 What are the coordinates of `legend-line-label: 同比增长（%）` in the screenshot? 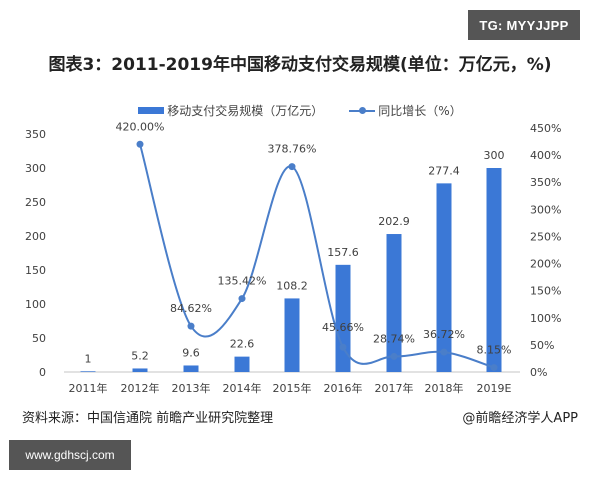 It's located at (420, 111).